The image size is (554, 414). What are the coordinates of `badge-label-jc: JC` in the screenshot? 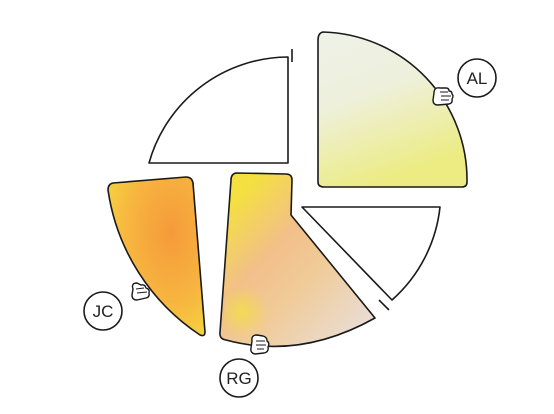 It's located at (103, 311).